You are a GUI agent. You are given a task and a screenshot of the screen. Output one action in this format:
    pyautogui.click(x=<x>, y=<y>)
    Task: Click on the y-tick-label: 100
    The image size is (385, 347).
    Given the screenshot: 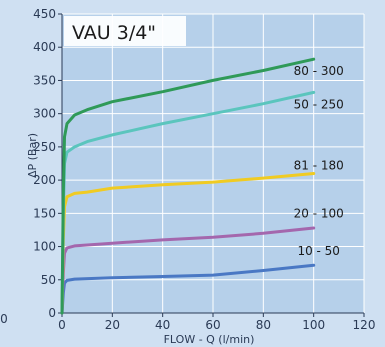 What is the action you would take?
    pyautogui.click(x=44, y=247)
    